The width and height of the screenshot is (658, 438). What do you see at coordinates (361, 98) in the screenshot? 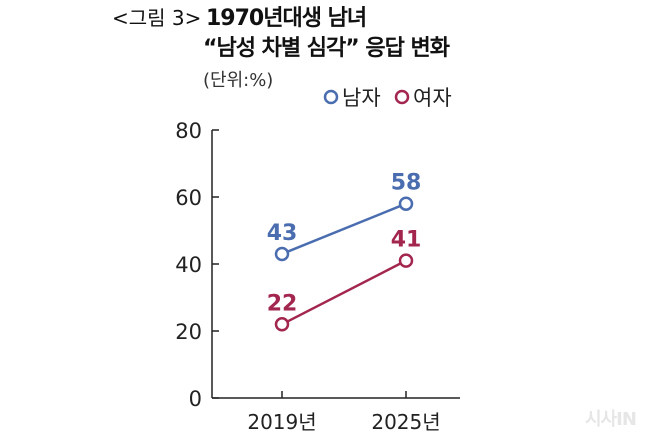
I see `legend-label: 남자` at bounding box center [361, 98].